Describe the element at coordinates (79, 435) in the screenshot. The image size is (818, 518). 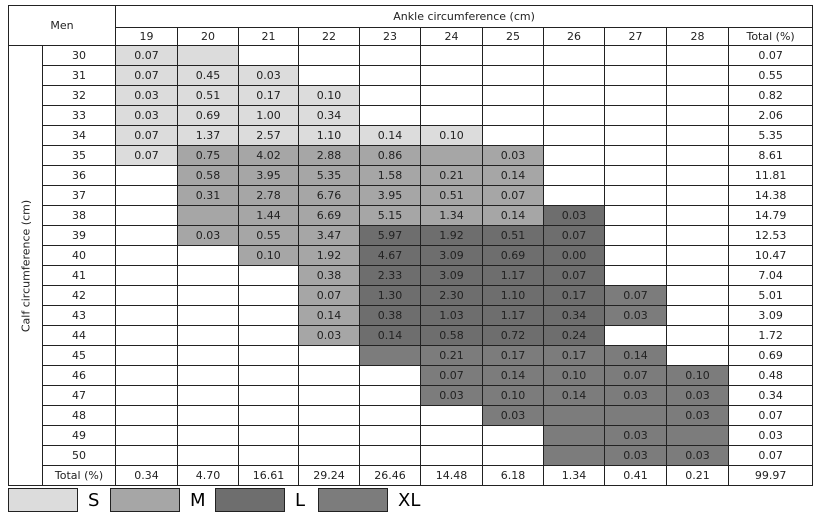
I see `row-label: 49` at that location.